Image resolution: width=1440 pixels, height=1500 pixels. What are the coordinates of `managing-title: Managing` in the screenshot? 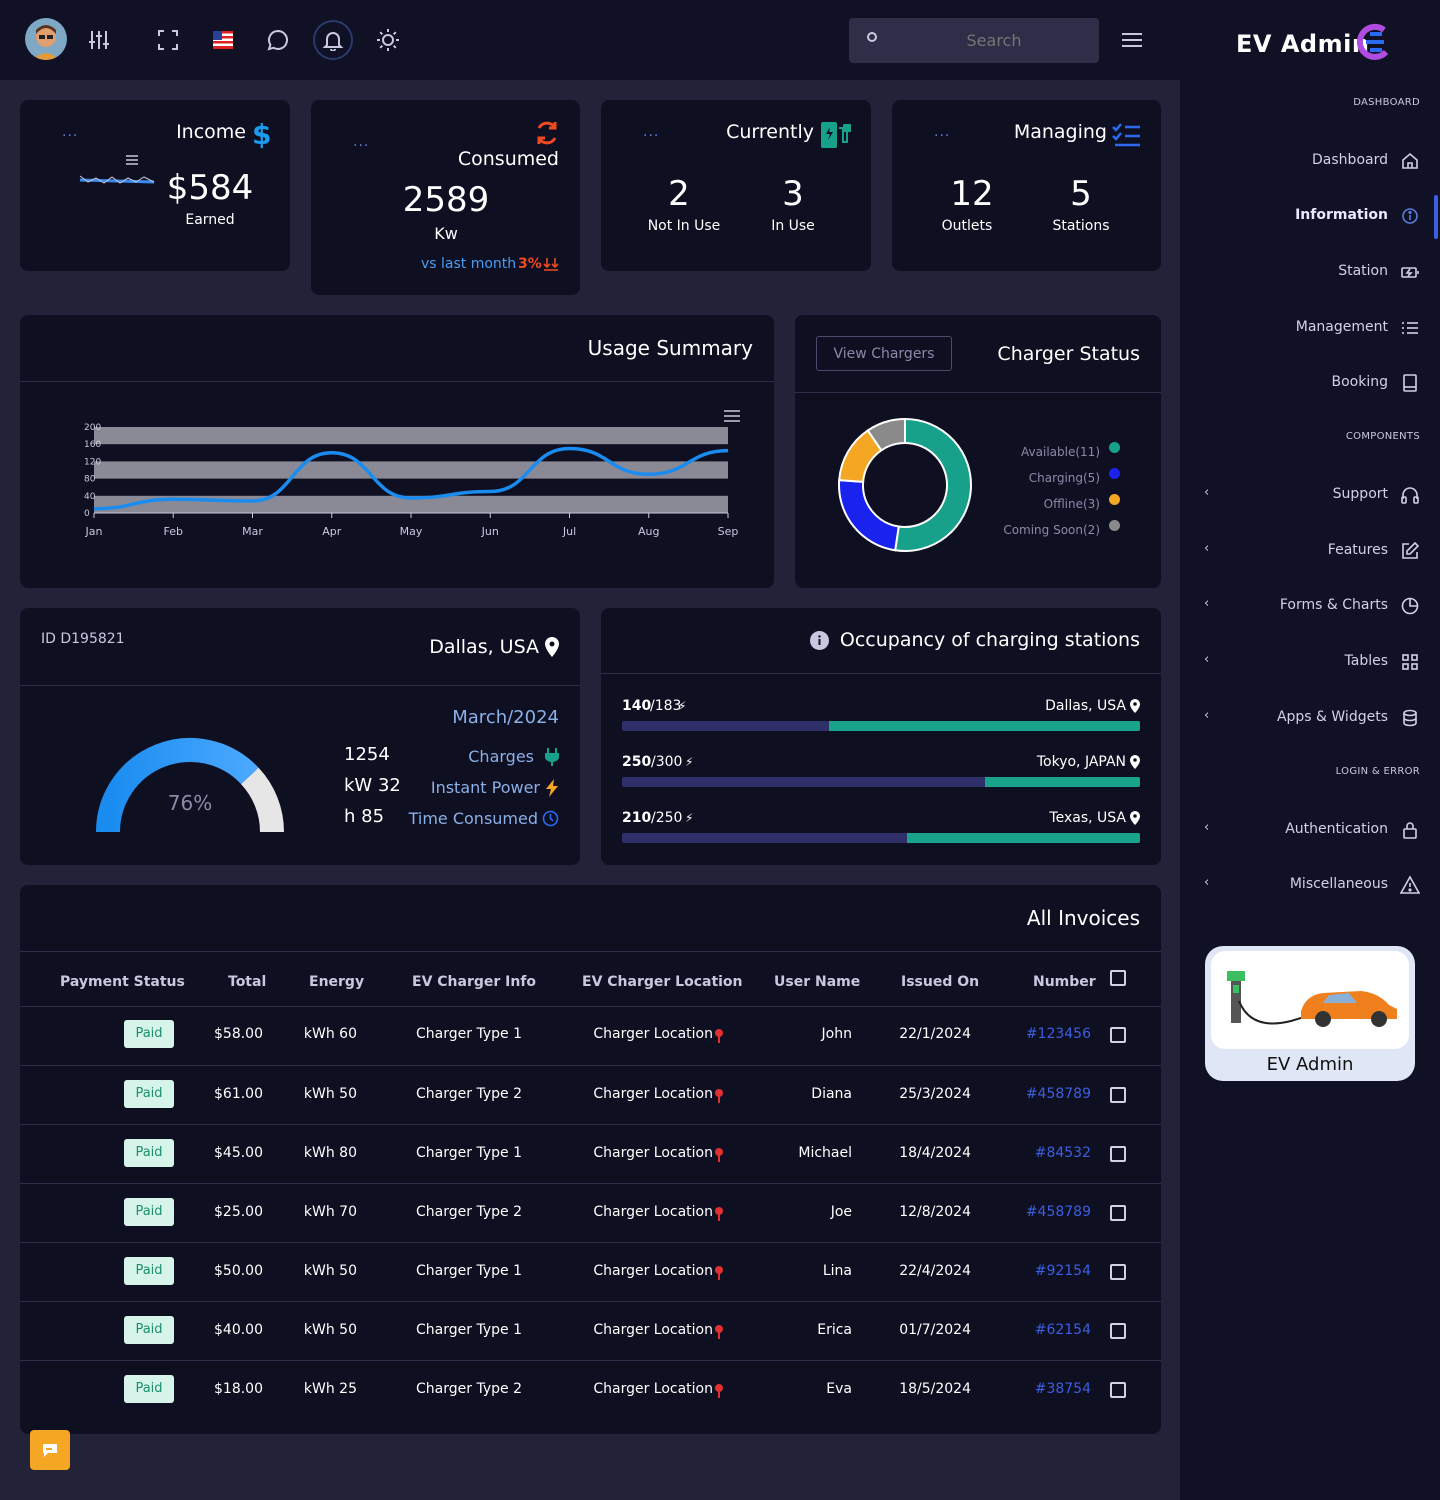 It's located at (1060, 132).